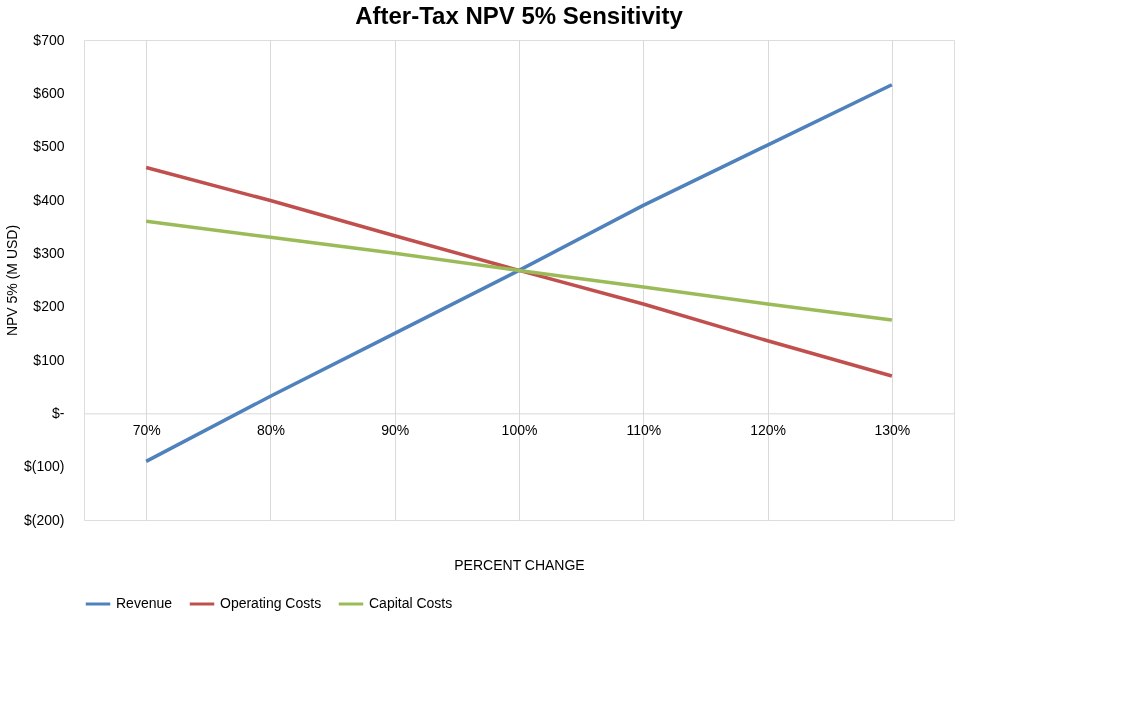 Image resolution: width=1129 pixels, height=708 pixels. I want to click on y-tick-label: $200, so click(49, 306).